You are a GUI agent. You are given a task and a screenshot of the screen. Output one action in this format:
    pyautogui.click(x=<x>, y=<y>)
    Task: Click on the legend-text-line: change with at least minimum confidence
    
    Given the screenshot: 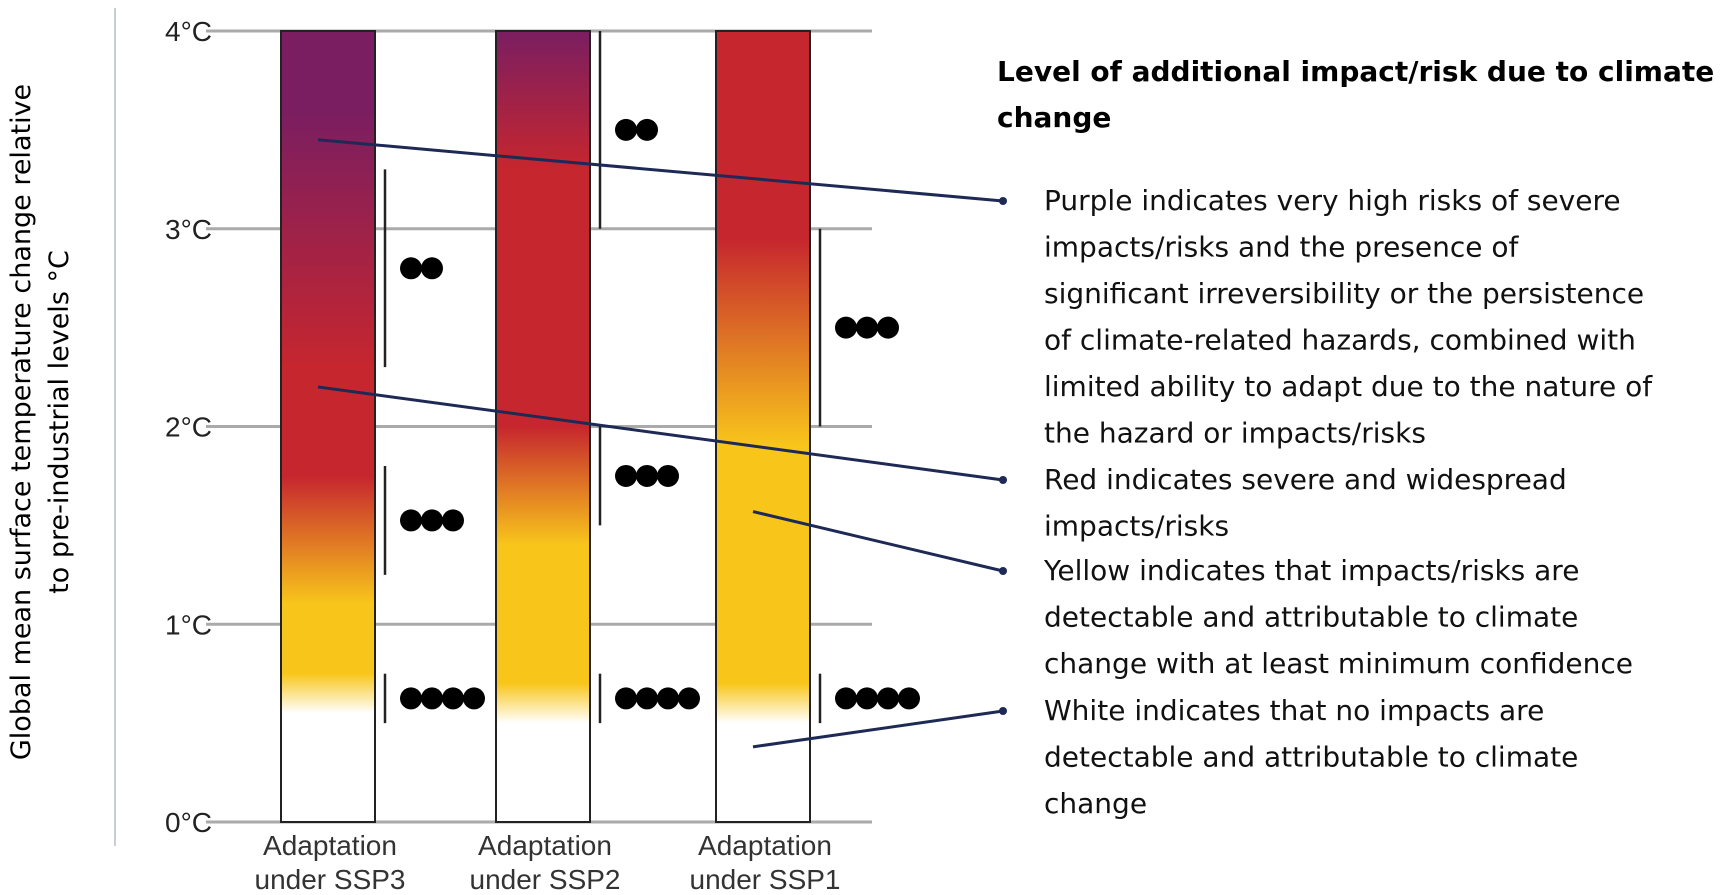 What is the action you would take?
    pyautogui.click(x=1338, y=663)
    